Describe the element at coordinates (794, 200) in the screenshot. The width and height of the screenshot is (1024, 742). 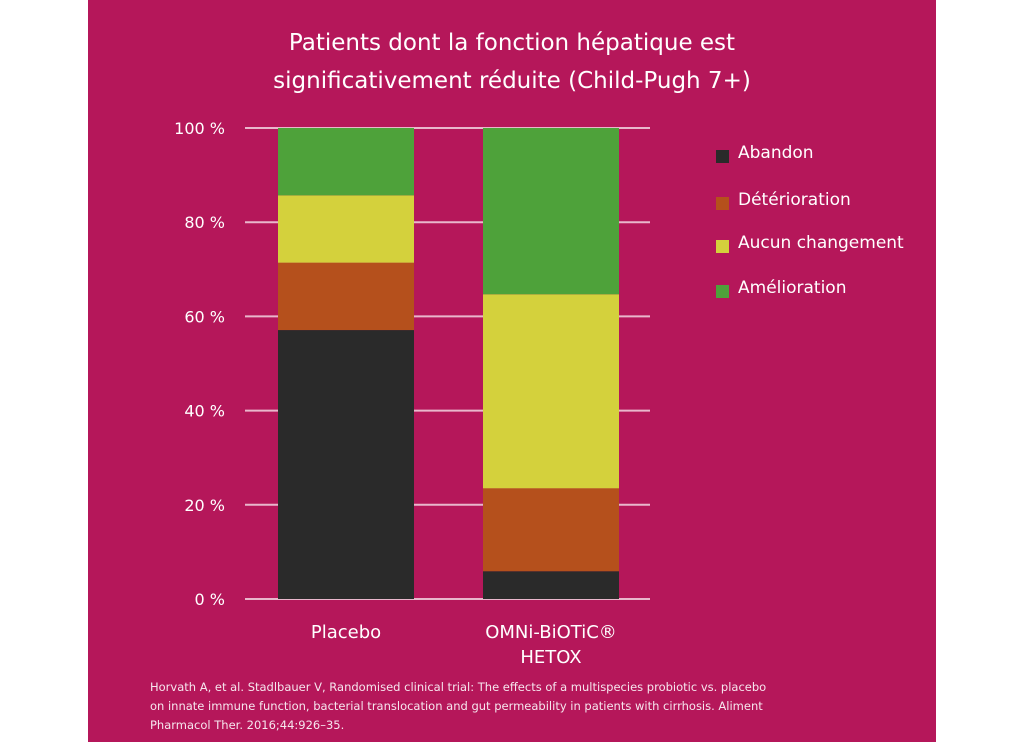
I see `legend-label: Détérioration` at that location.